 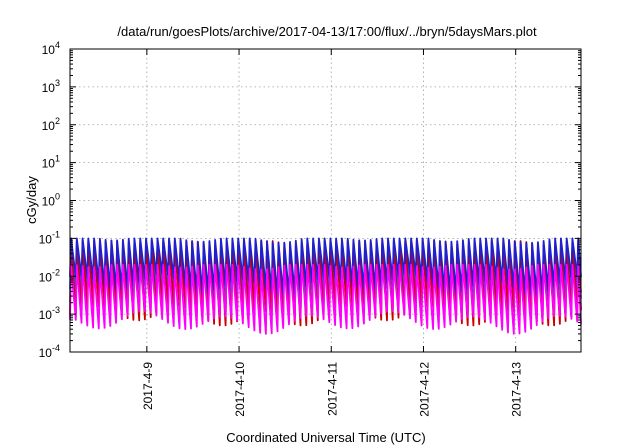 I want to click on y-tick-label: 10⁻³, so click(x=49, y=313).